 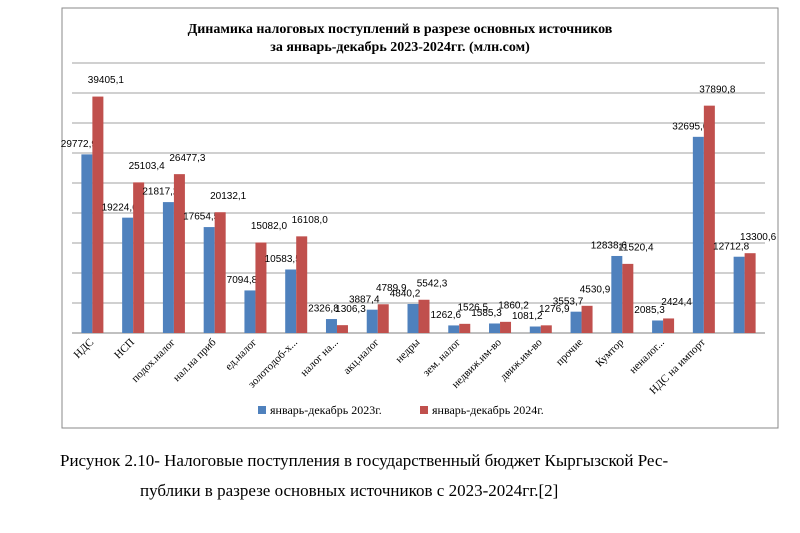 What do you see at coordinates (120, 207) in the screenshot?
I see `data-label: 19224,6` at bounding box center [120, 207].